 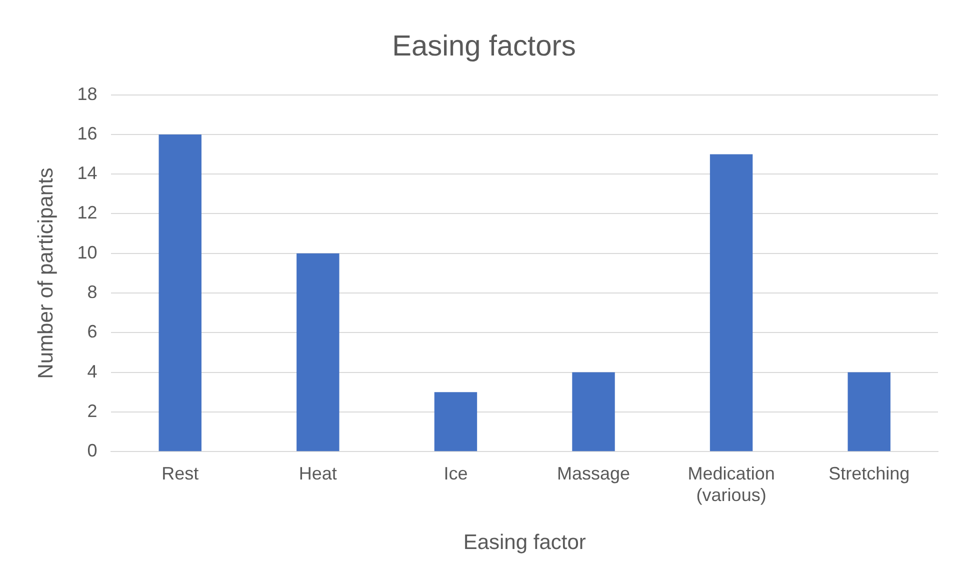 What do you see at coordinates (484, 46) in the screenshot?
I see `chart-title: Easing factors` at bounding box center [484, 46].